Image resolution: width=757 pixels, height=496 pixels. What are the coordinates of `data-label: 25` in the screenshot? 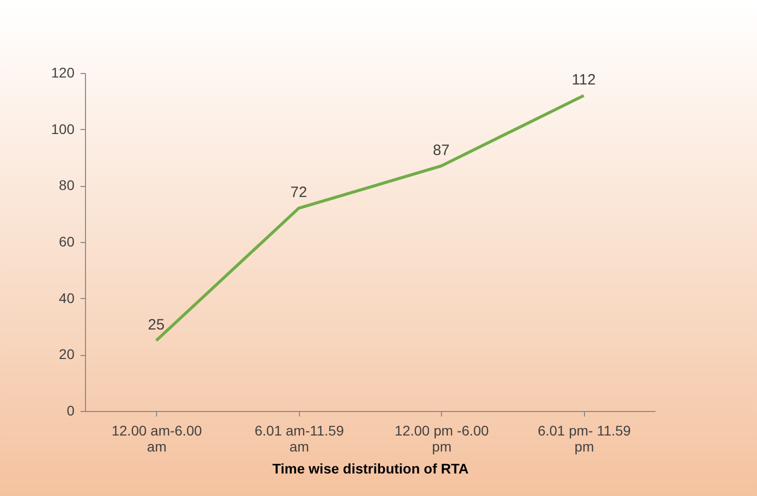 It's located at (156, 325).